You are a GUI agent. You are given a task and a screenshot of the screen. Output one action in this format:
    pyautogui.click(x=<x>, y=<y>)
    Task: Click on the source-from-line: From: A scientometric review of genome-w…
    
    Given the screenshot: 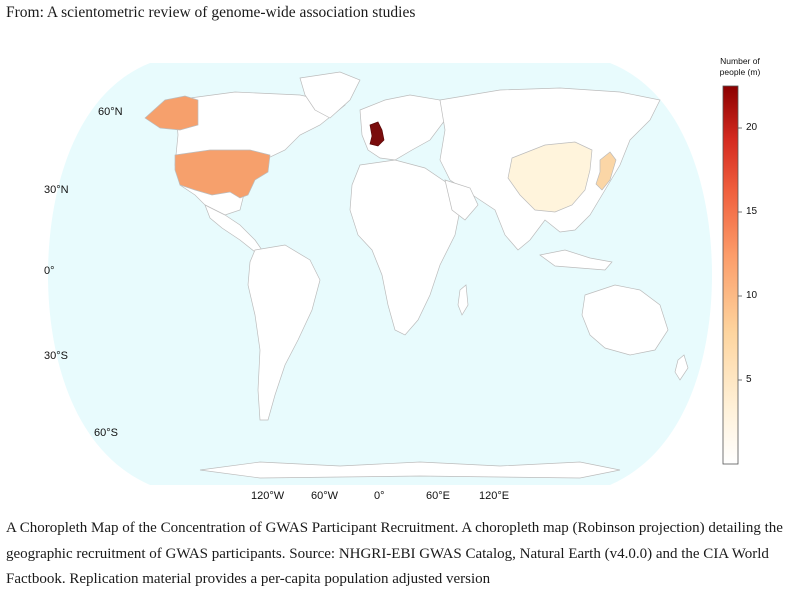 What is the action you would take?
    pyautogui.click(x=211, y=12)
    